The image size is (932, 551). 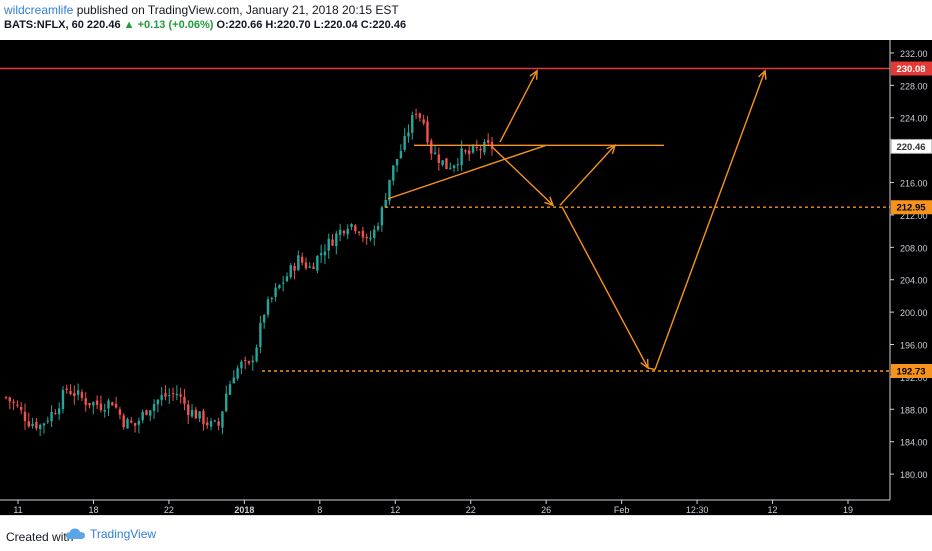 I want to click on price-tick-label: 204.00, so click(x=914, y=281).